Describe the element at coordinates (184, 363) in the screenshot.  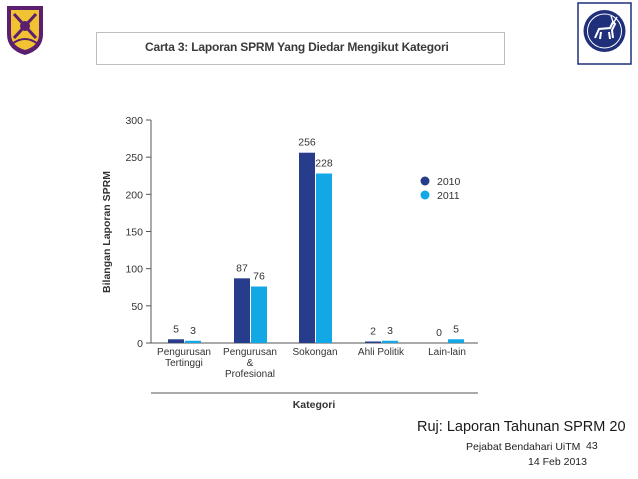
I see `x-tick-label: Tertinggi` at that location.